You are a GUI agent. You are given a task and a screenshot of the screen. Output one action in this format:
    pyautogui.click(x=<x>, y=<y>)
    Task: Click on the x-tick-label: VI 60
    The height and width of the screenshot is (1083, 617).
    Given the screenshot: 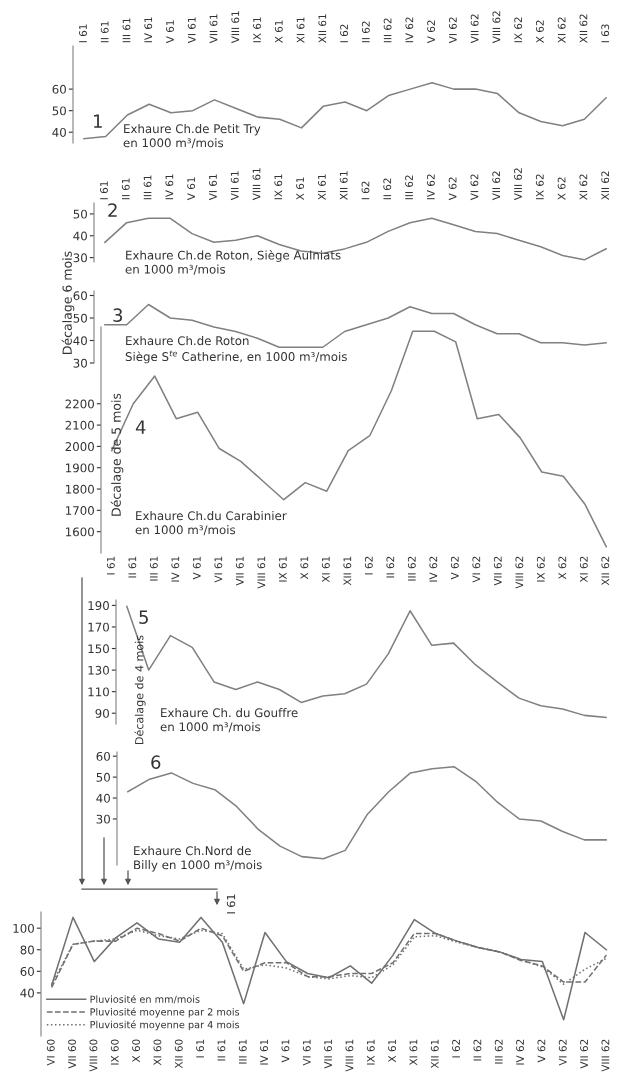 What is the action you would take?
    pyautogui.click(x=50, y=1052)
    